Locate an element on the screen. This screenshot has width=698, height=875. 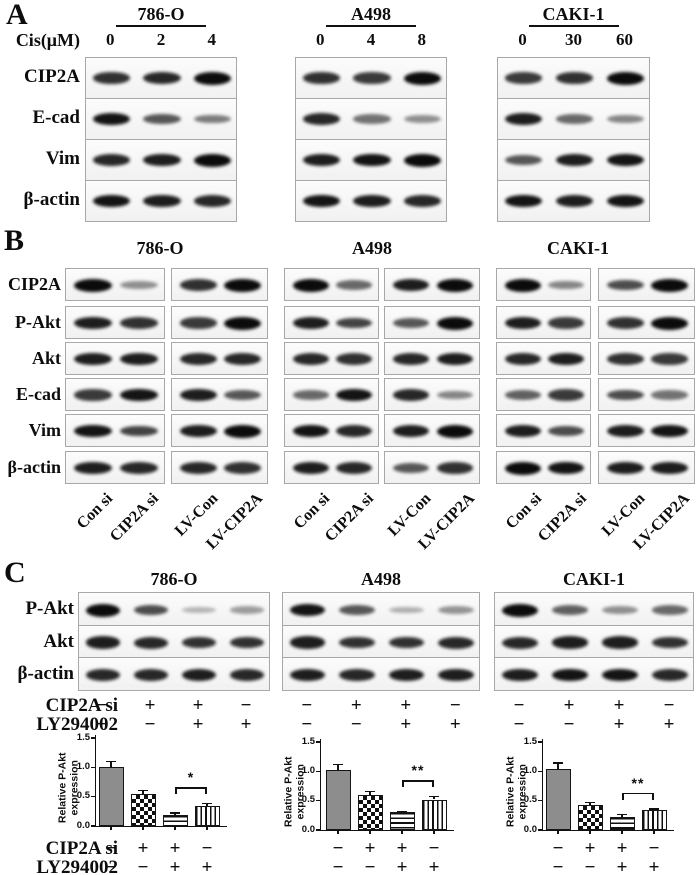
cell-line-title: 786-O is located at coordinates (160, 248).